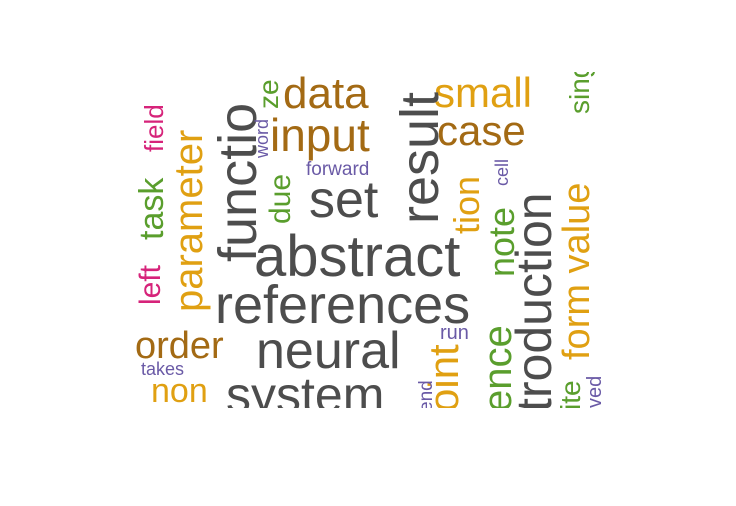 This screenshot has width=736, height=506. What do you see at coordinates (481, 130) in the screenshot?
I see `word-case: case` at bounding box center [481, 130].